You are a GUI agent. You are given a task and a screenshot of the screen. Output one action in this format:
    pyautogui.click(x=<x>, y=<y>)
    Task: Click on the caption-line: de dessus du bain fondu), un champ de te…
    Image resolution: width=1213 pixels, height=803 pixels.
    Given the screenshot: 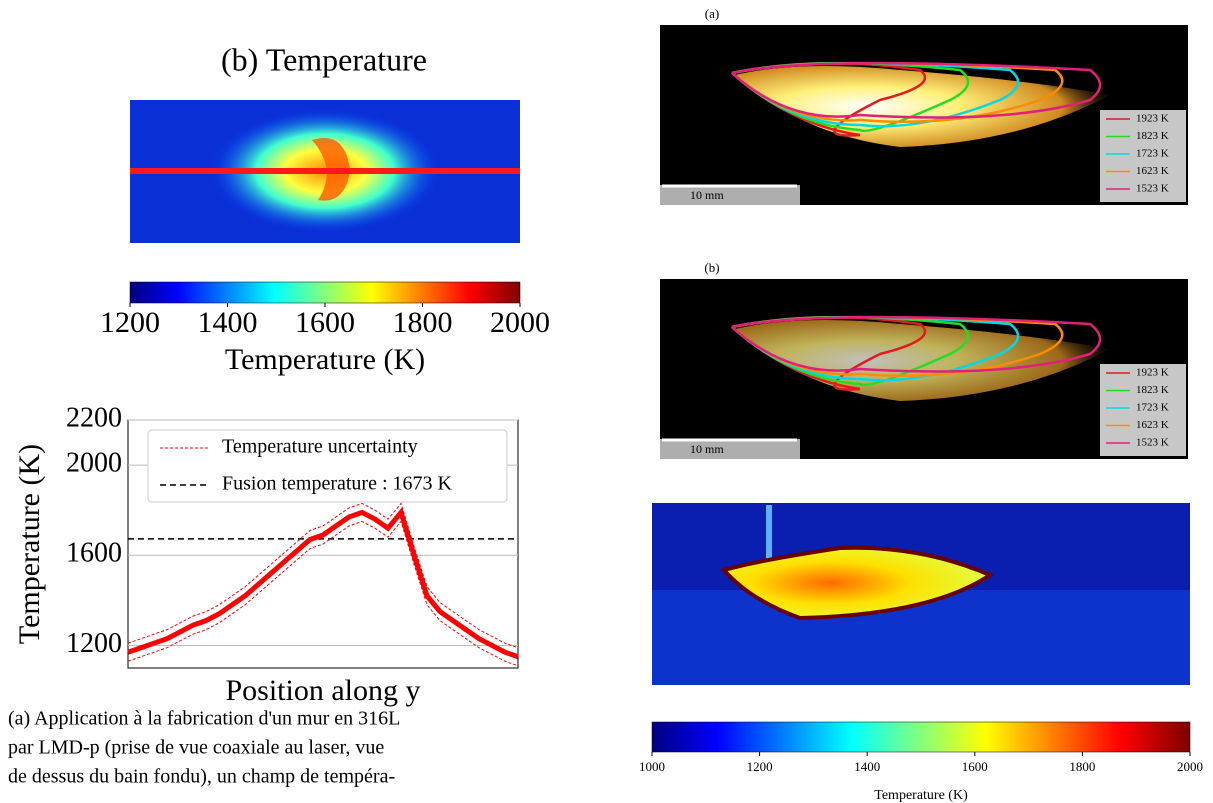 What is the action you would take?
    pyautogui.click(x=201, y=777)
    